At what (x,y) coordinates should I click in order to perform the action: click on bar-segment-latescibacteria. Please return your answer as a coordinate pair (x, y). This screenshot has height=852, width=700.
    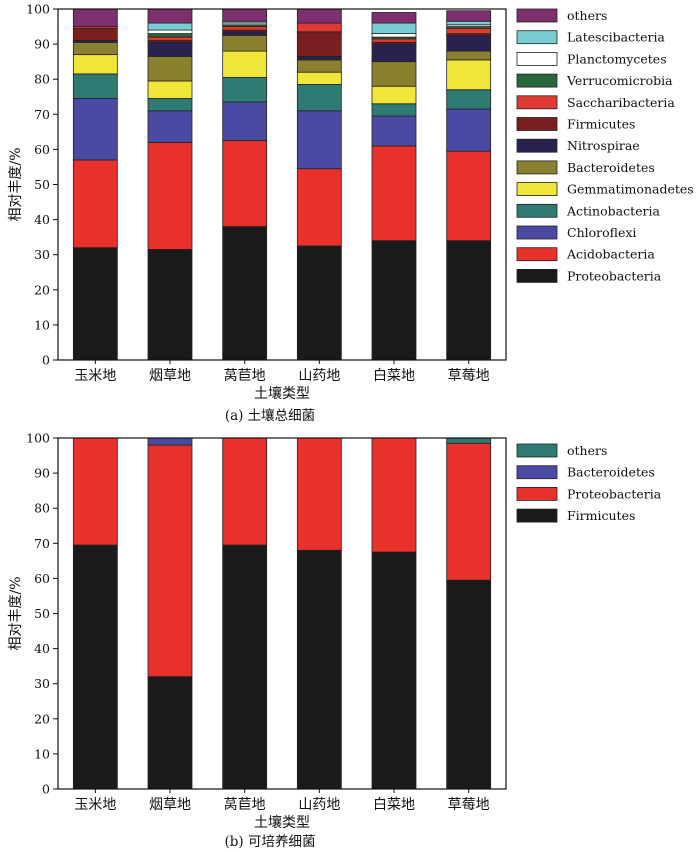
    Looking at the image, I should click on (394, 28).